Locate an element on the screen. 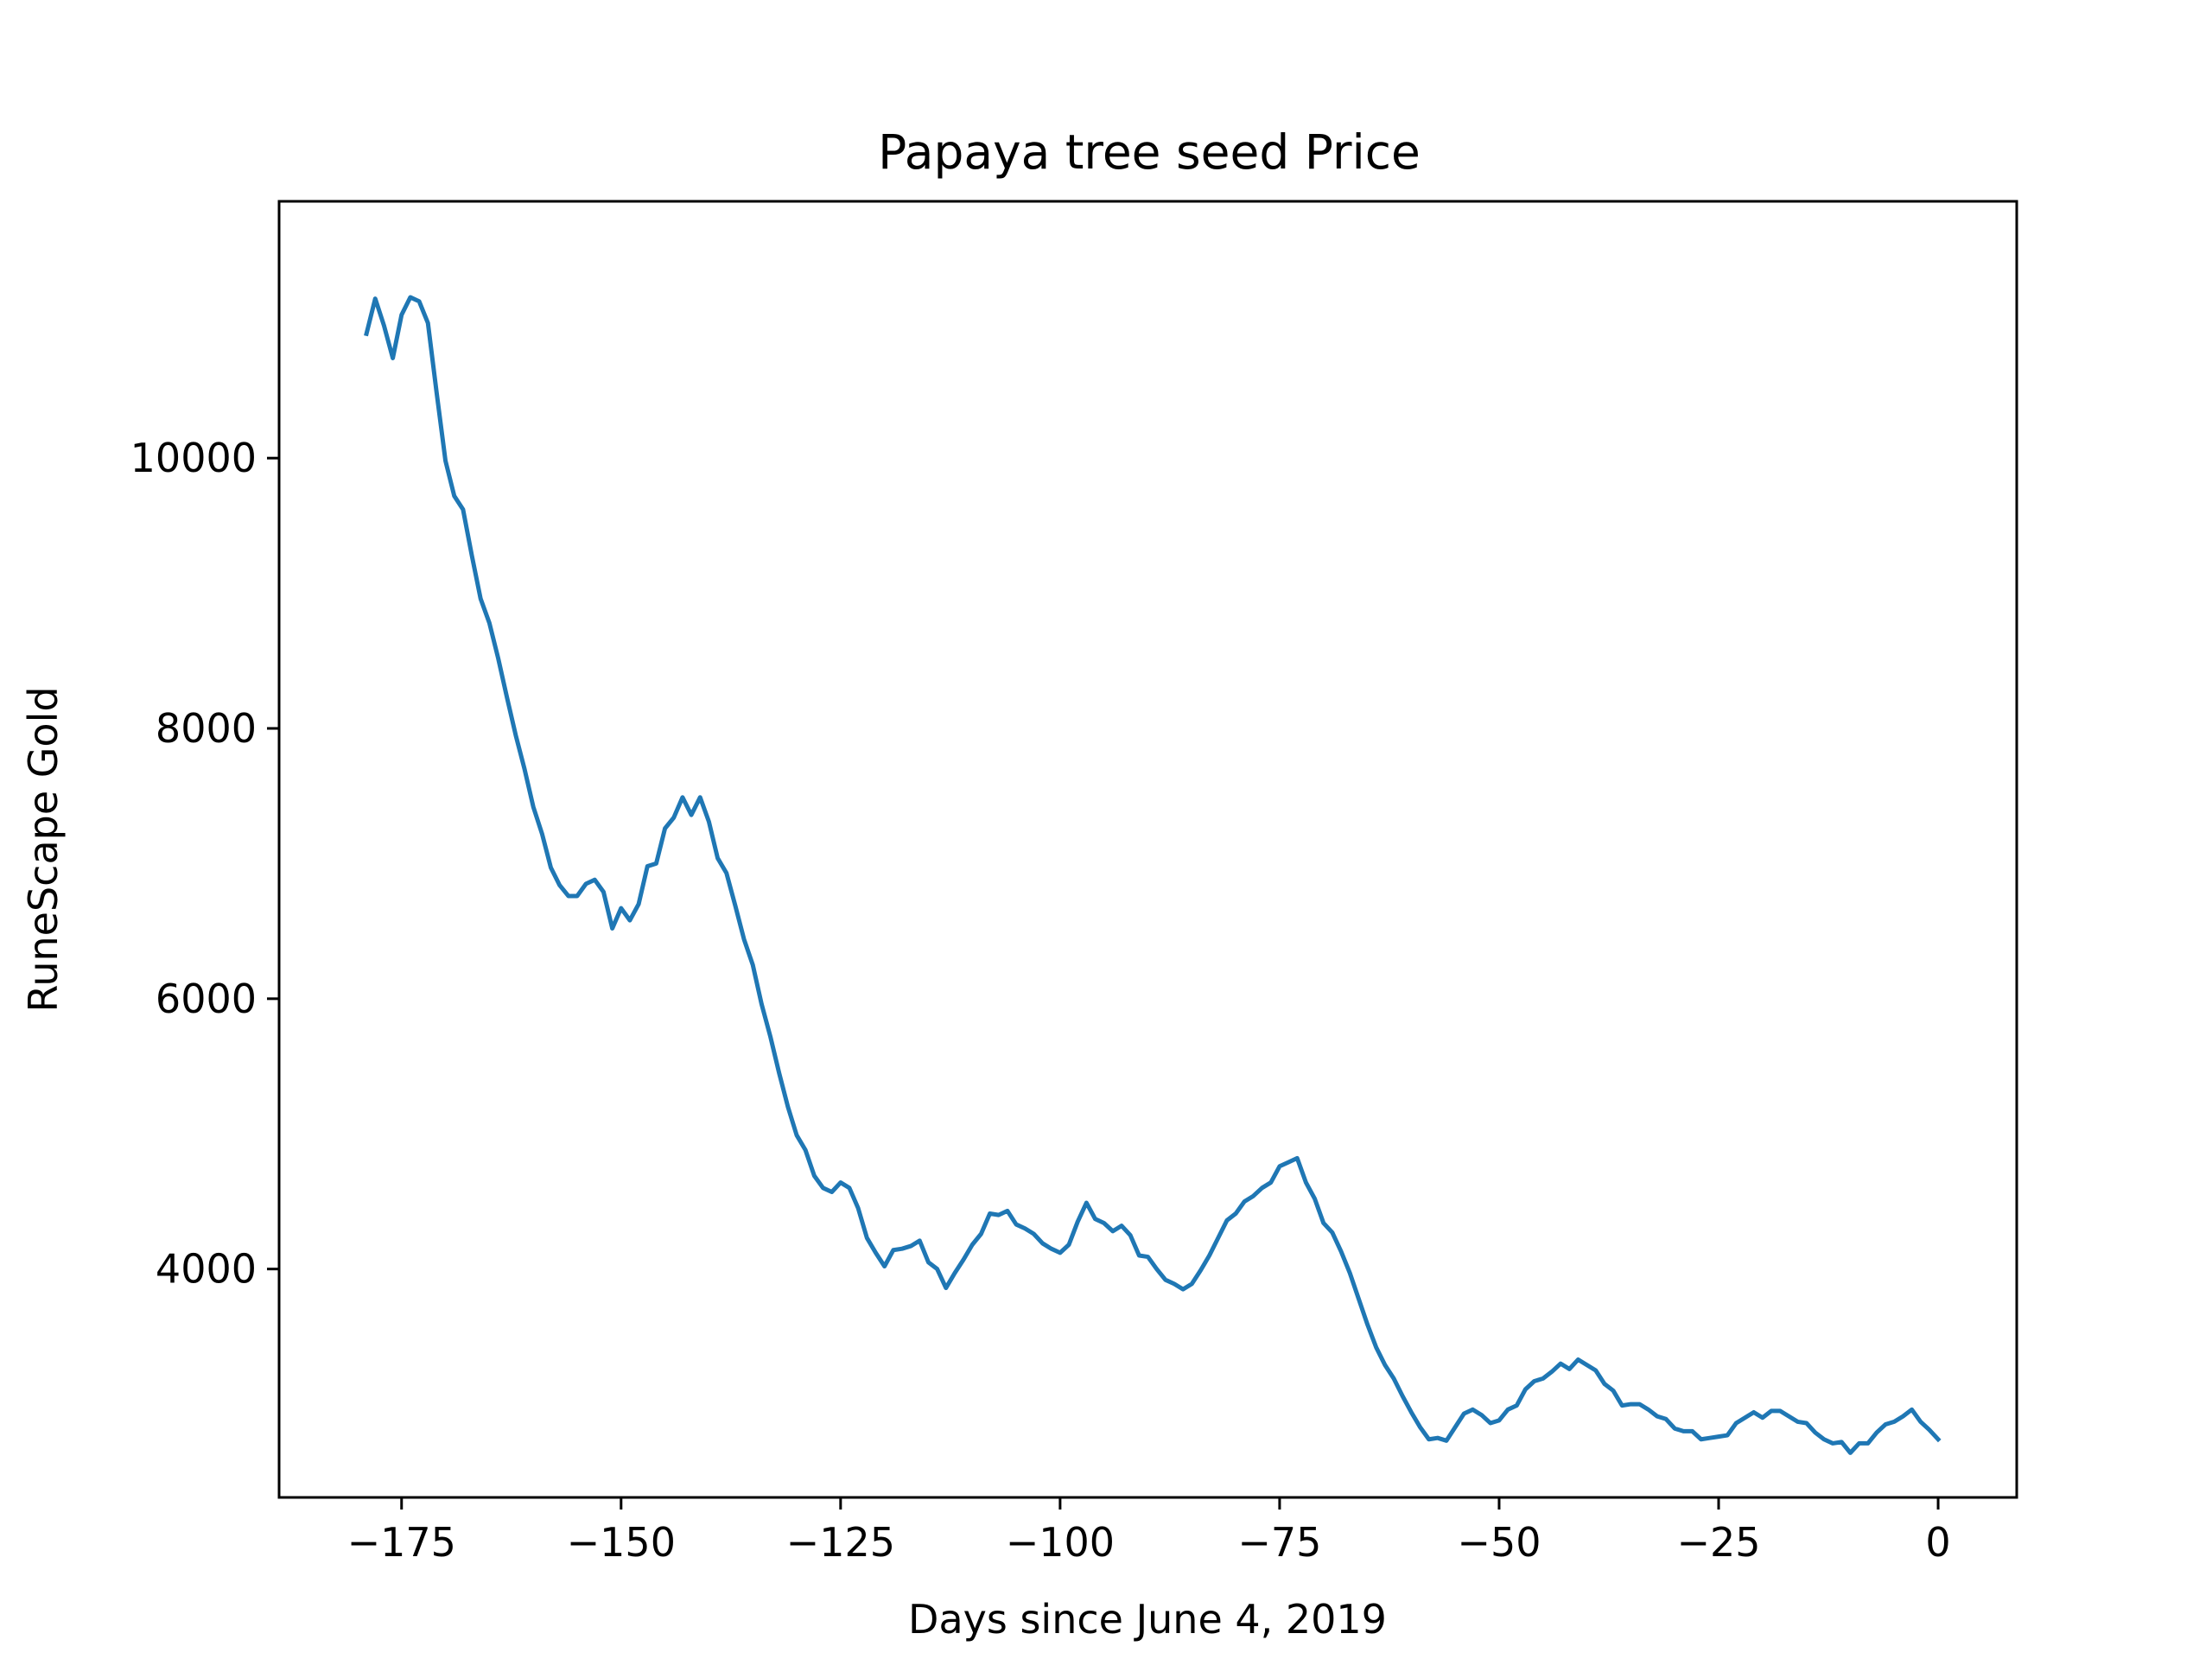  y-axis-label: RuneScape Gold is located at coordinates (43, 849).